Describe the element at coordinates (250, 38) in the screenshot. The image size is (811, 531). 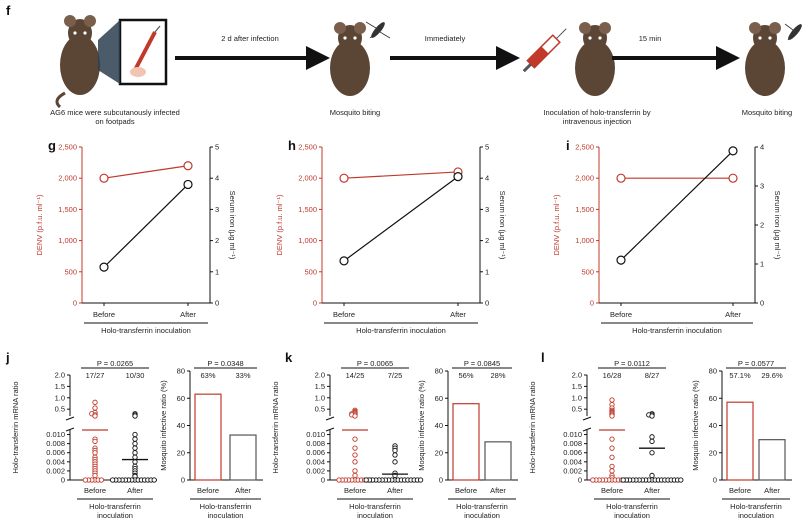
I see `step-label-1: 2 d after infection` at that location.